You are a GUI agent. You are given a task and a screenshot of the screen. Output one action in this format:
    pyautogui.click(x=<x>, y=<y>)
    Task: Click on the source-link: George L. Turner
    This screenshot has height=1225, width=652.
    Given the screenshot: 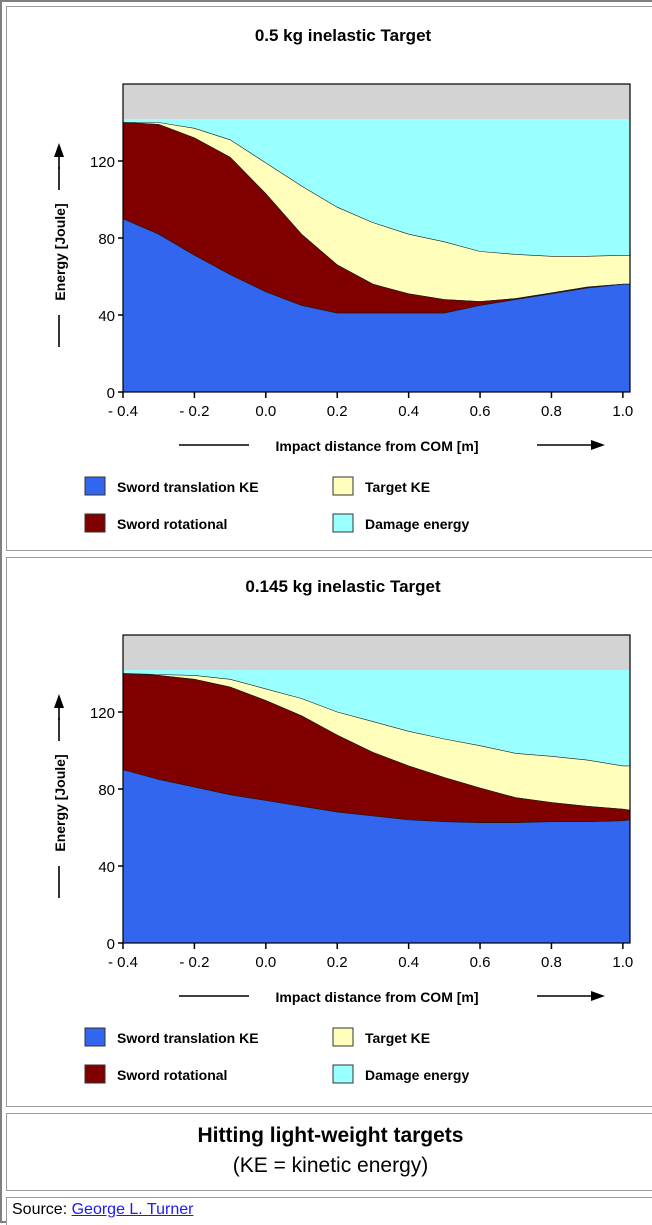 What is the action you would take?
    pyautogui.click(x=132, y=1209)
    